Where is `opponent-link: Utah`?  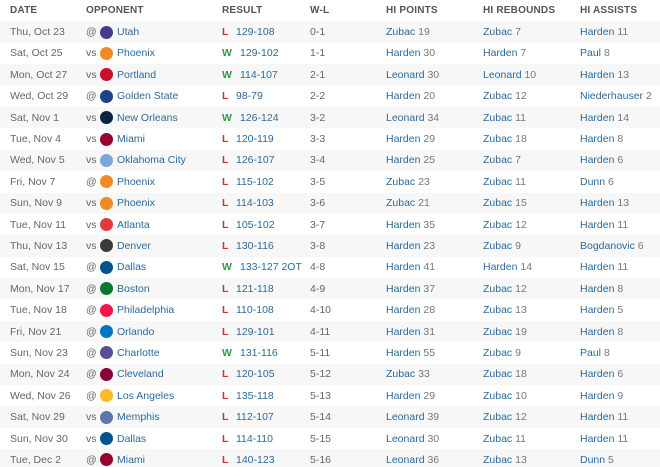
opponent-link: Utah is located at coordinates (128, 32).